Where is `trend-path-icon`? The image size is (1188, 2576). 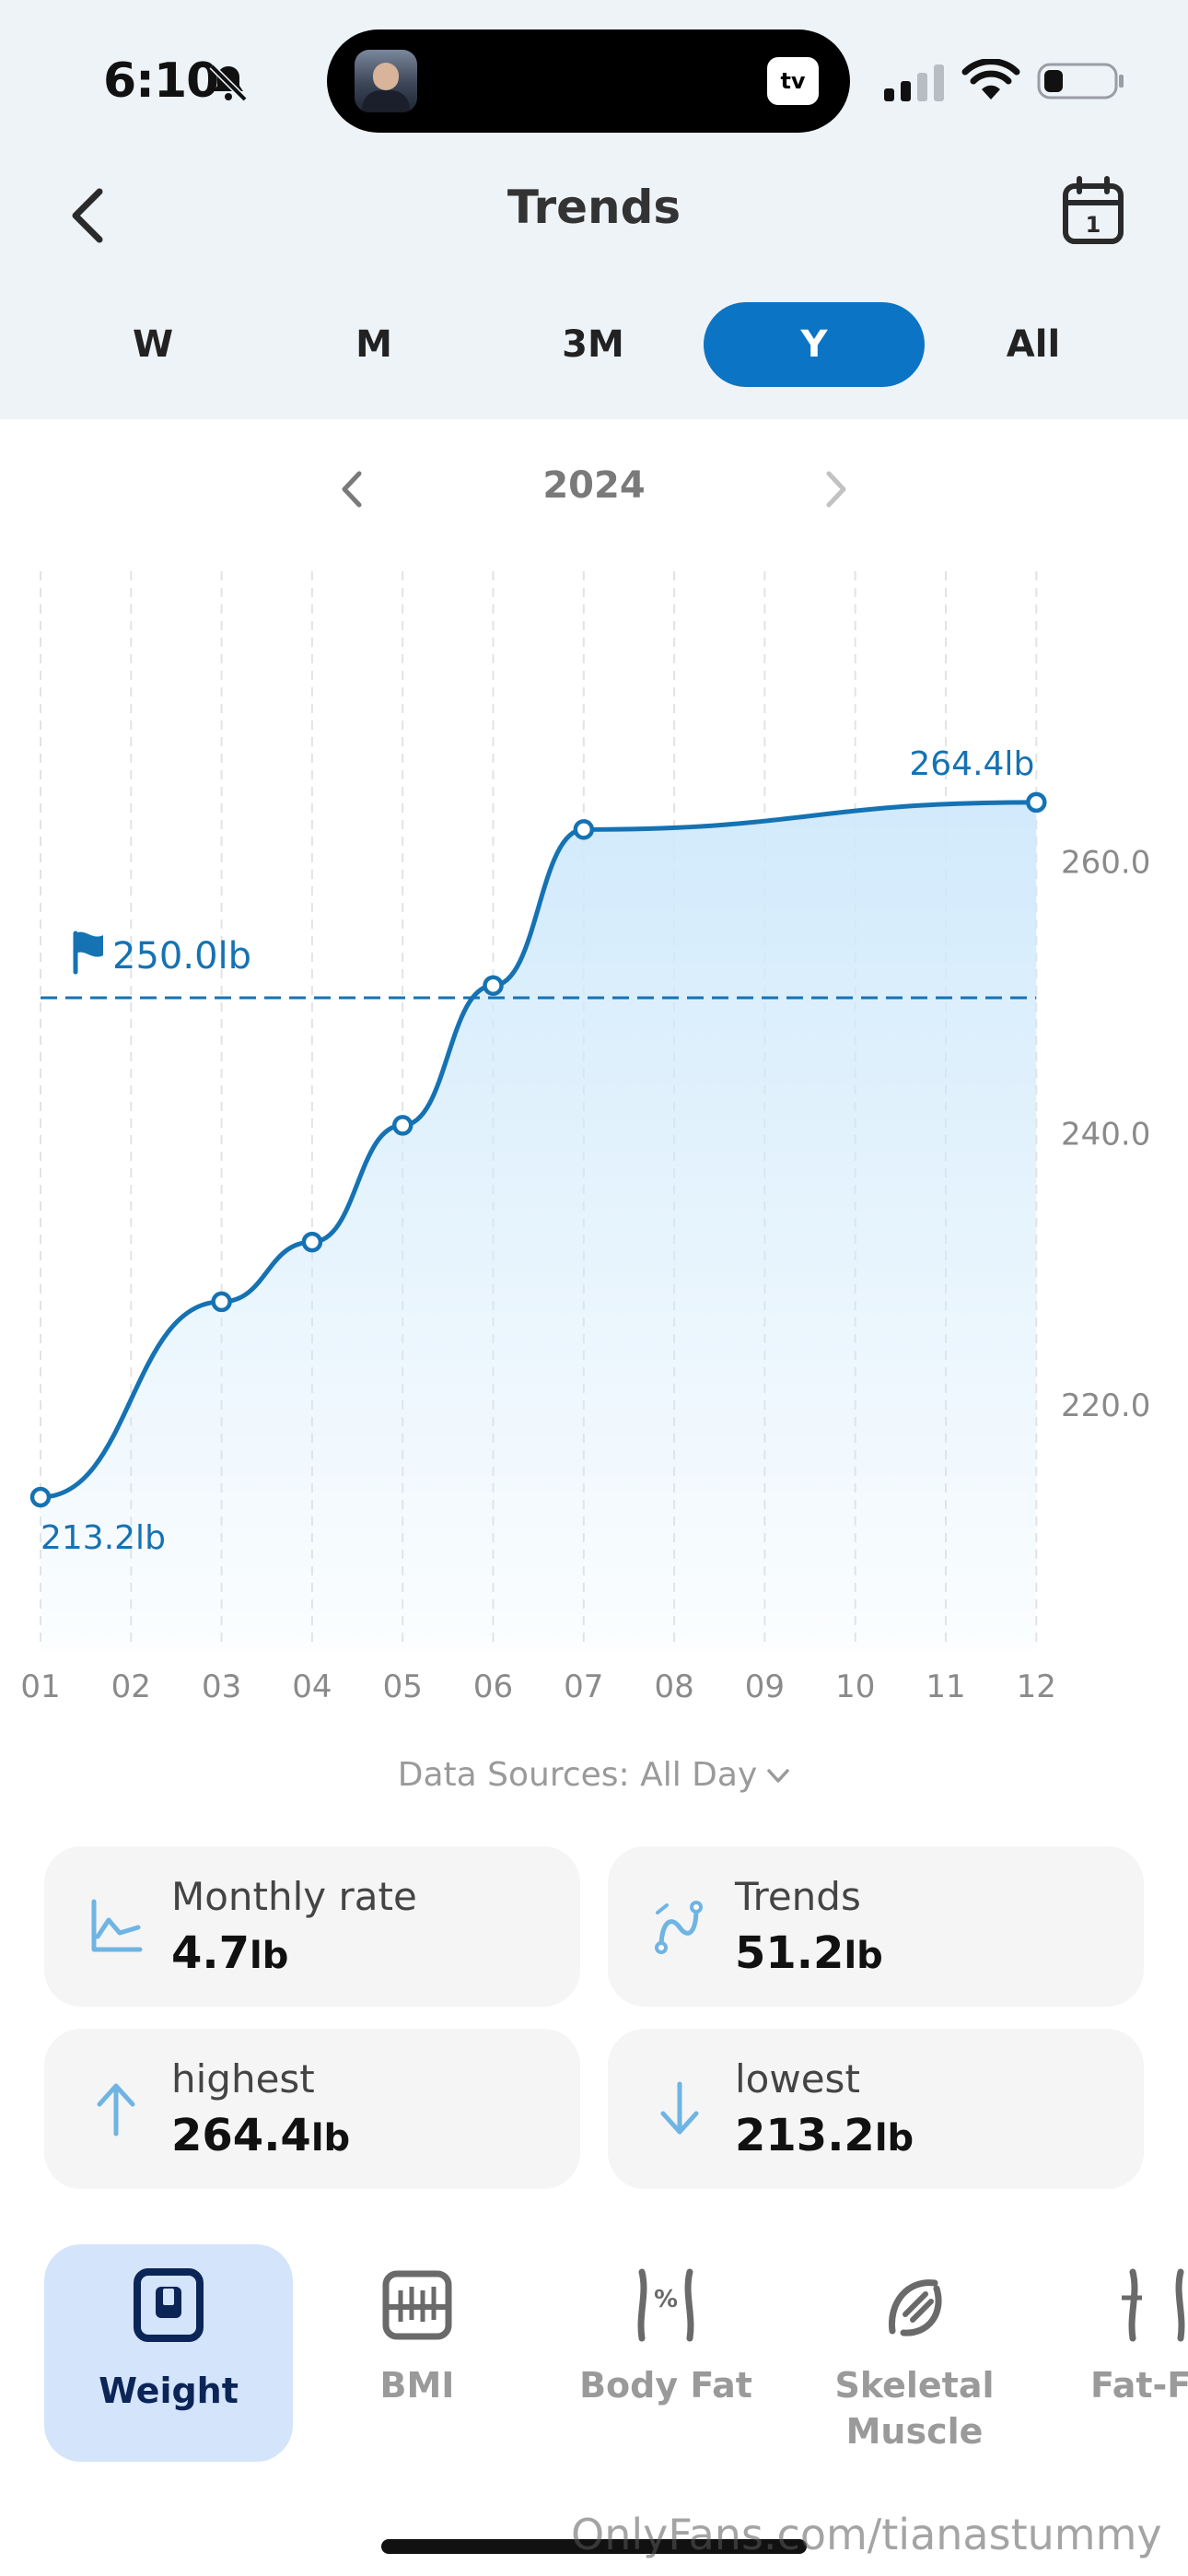 trend-path-icon is located at coordinates (679, 1927).